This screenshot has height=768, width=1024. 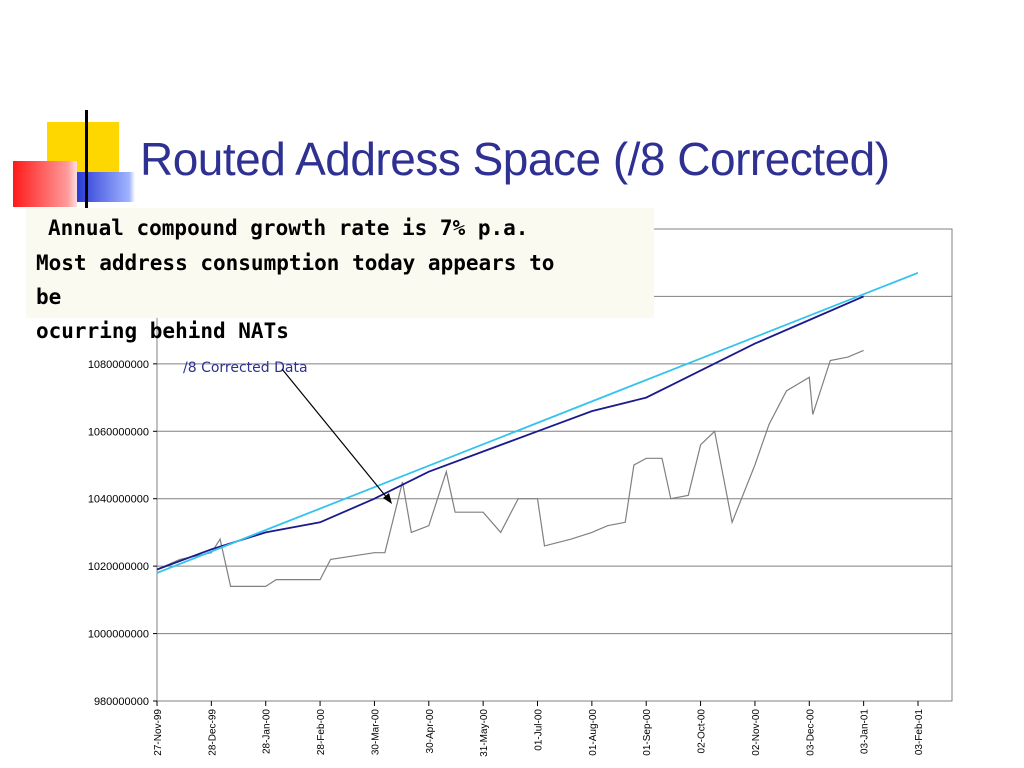 I want to click on y-tick-label: 1060000000, so click(x=118, y=432).